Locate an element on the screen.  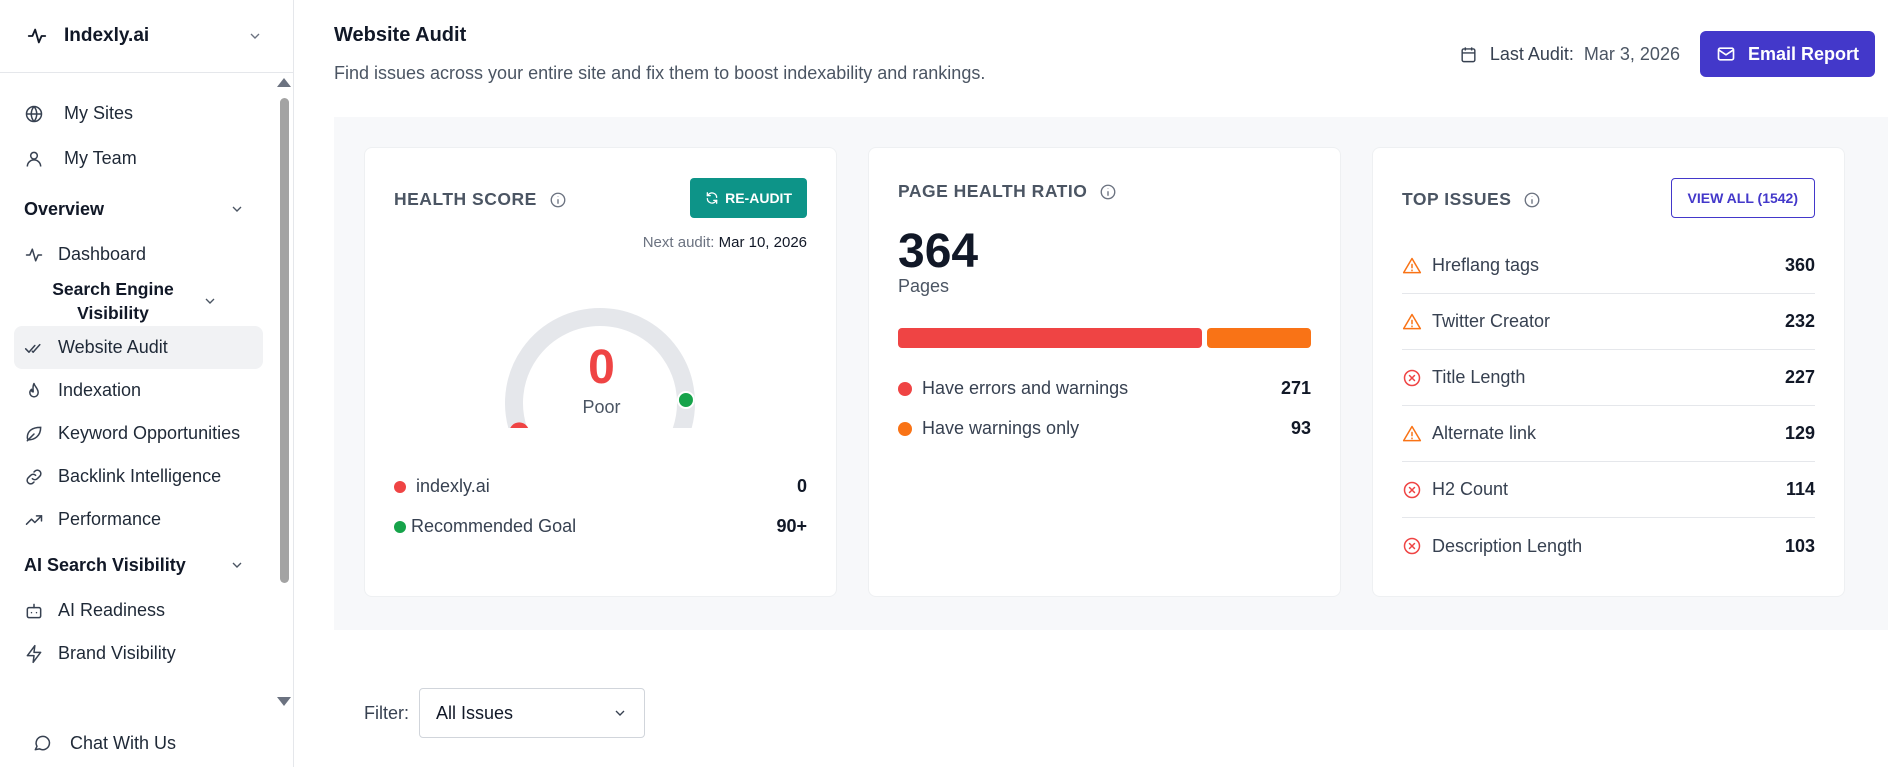
issue-label: H2 Count is located at coordinates (1470, 489).